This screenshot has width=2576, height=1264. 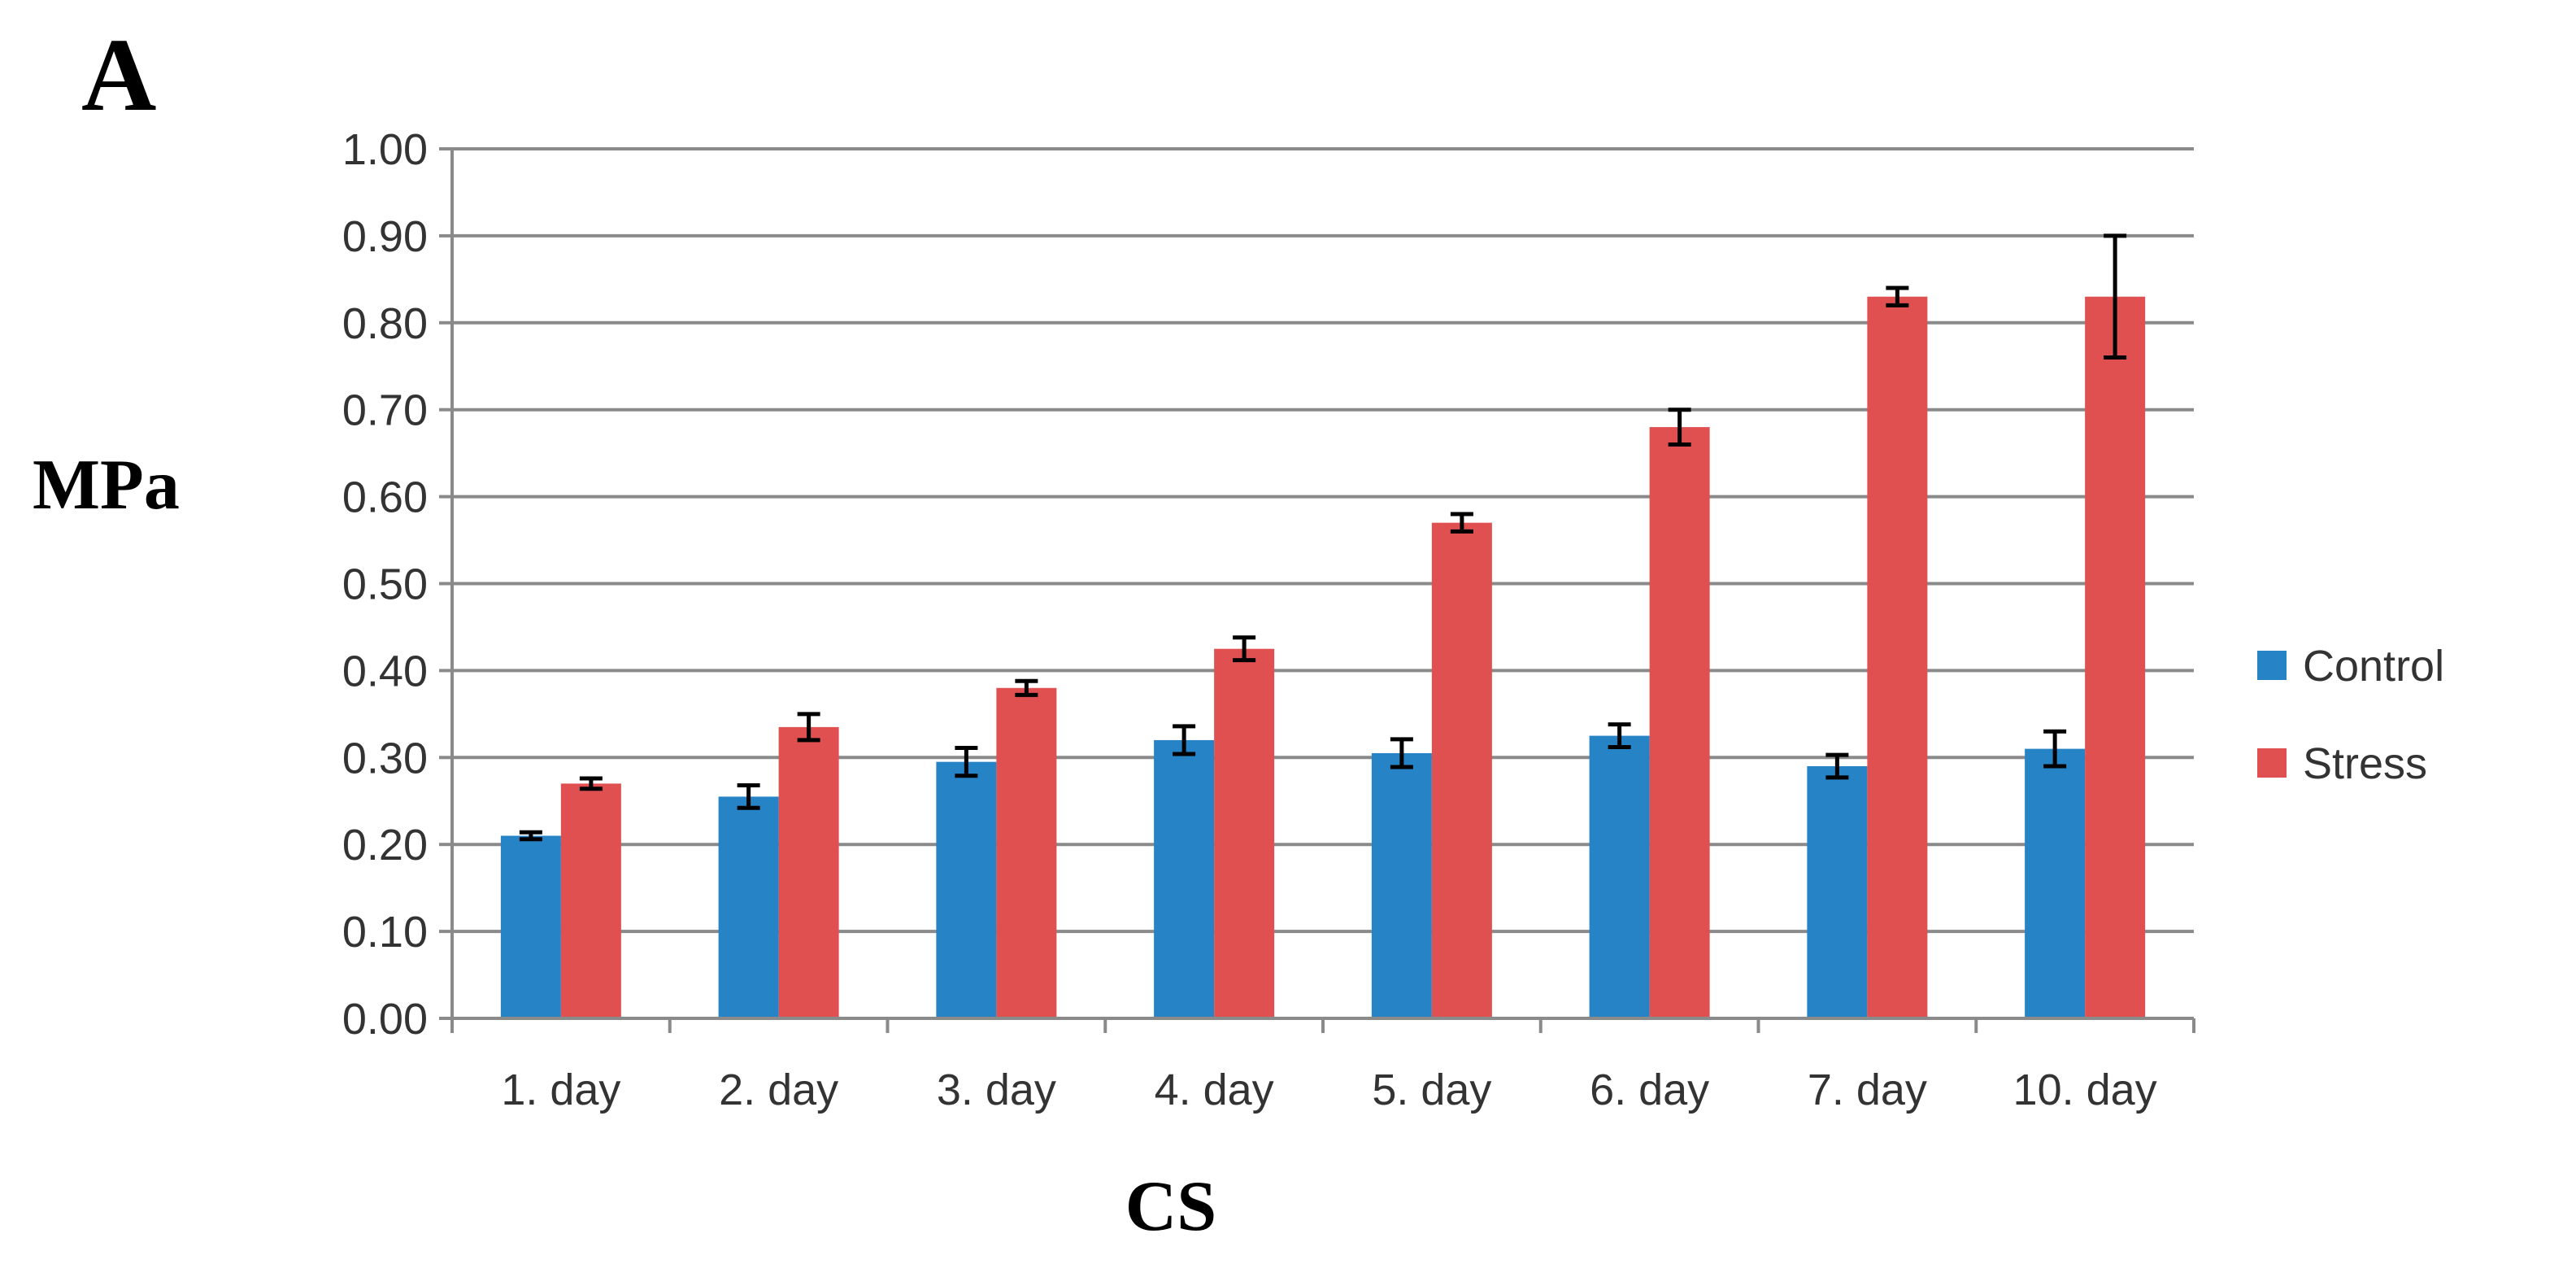 I want to click on x-tick-label: 6. day, so click(x=1649, y=1090).